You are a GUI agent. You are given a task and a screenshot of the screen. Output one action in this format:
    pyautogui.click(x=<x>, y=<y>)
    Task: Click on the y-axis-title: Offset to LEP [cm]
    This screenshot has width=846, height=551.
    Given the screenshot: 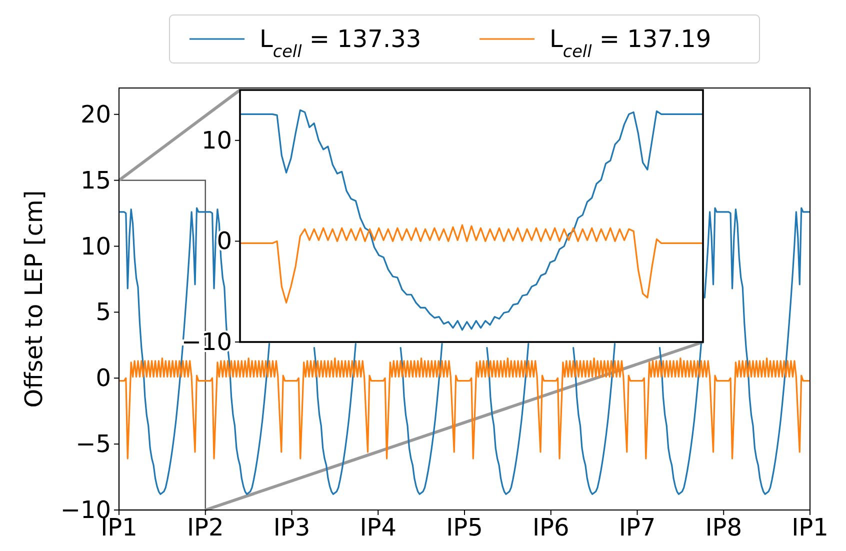 What is the action you would take?
    pyautogui.click(x=34, y=299)
    